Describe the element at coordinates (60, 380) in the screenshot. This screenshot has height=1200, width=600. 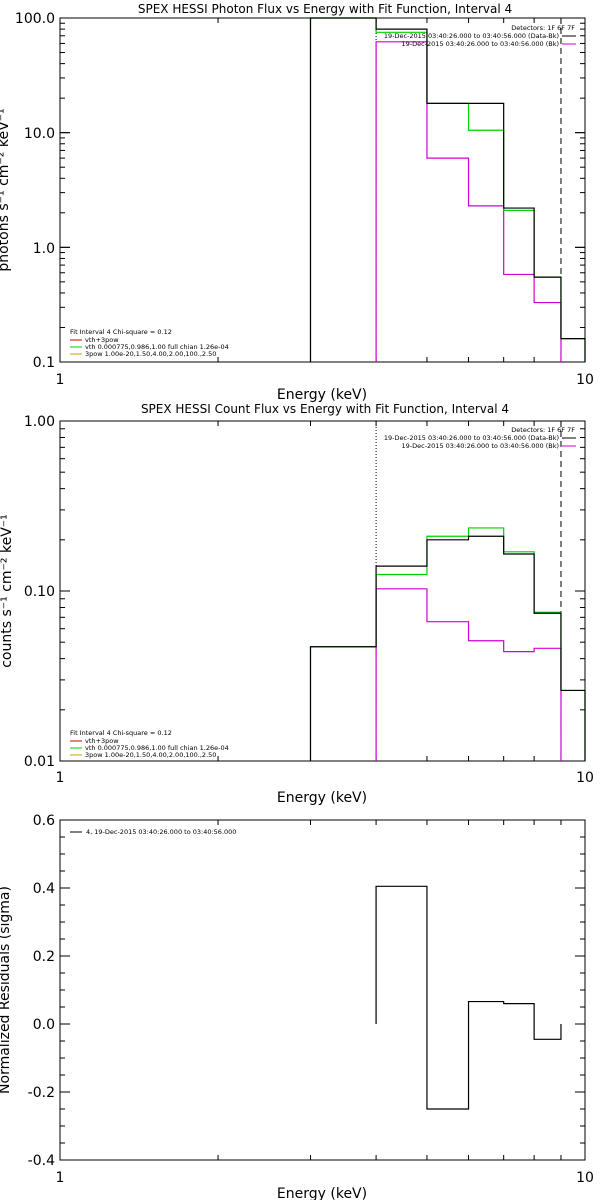
I see `photon-x-tick-1: 1` at that location.